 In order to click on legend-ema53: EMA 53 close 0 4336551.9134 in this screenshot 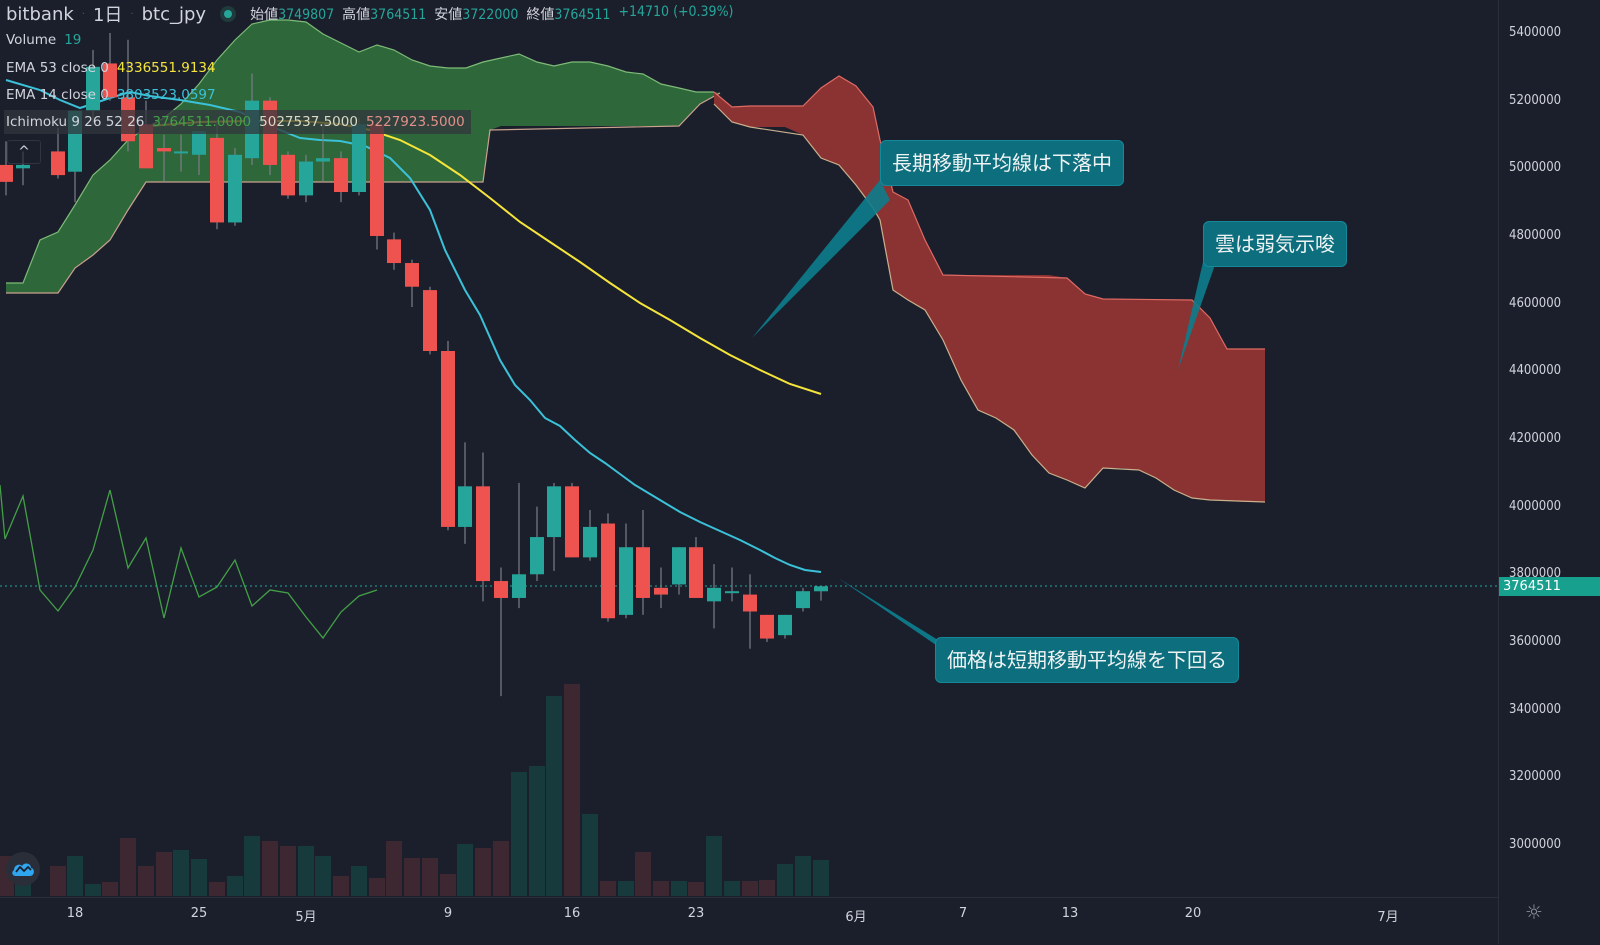, I will do `click(111, 68)`.